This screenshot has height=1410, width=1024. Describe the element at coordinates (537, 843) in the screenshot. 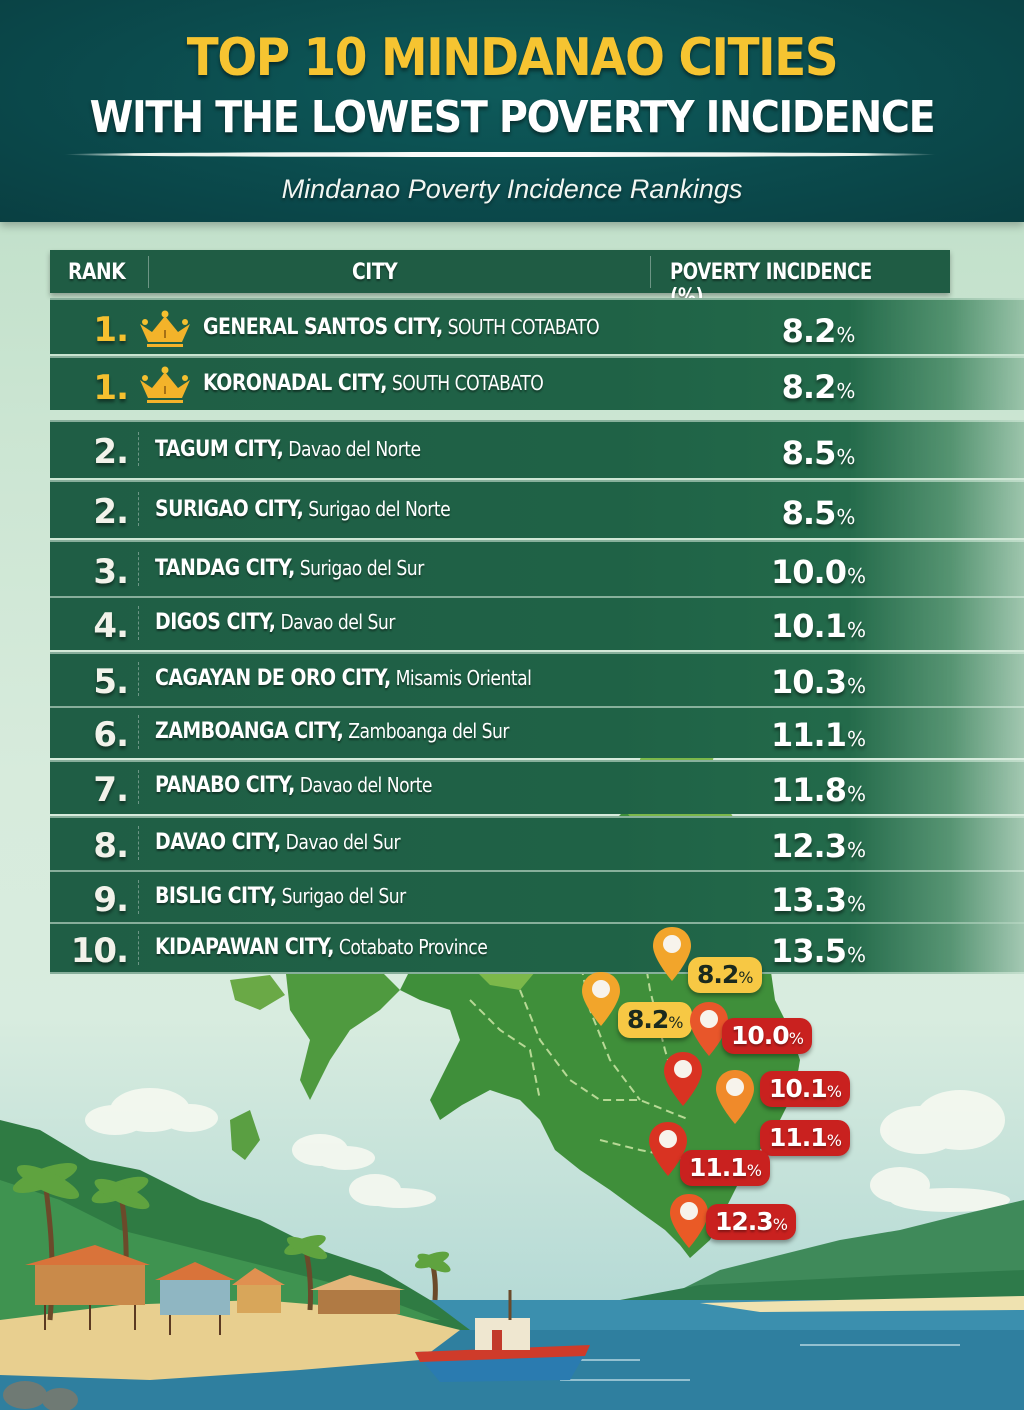

I see `table-row: 8. DAVAO CITY, Davao del Sur 12.3%` at that location.